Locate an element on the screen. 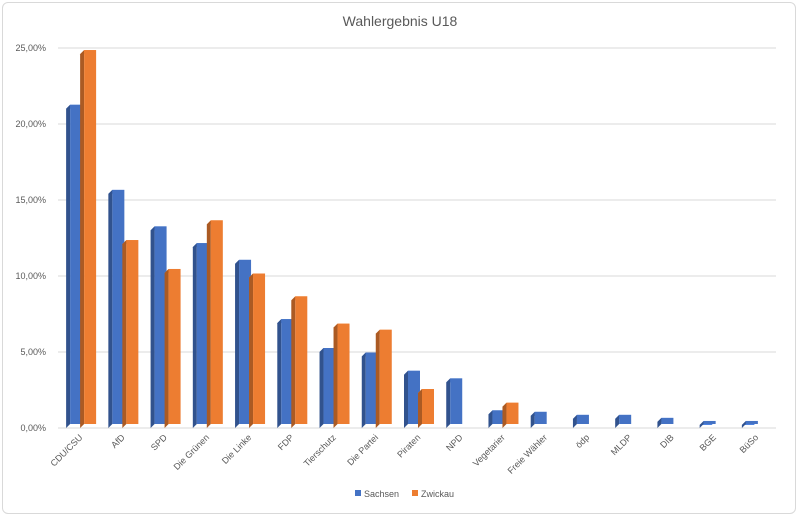 This screenshot has width=800, height=518. y-tick-label: 5,00% is located at coordinates (33, 352).